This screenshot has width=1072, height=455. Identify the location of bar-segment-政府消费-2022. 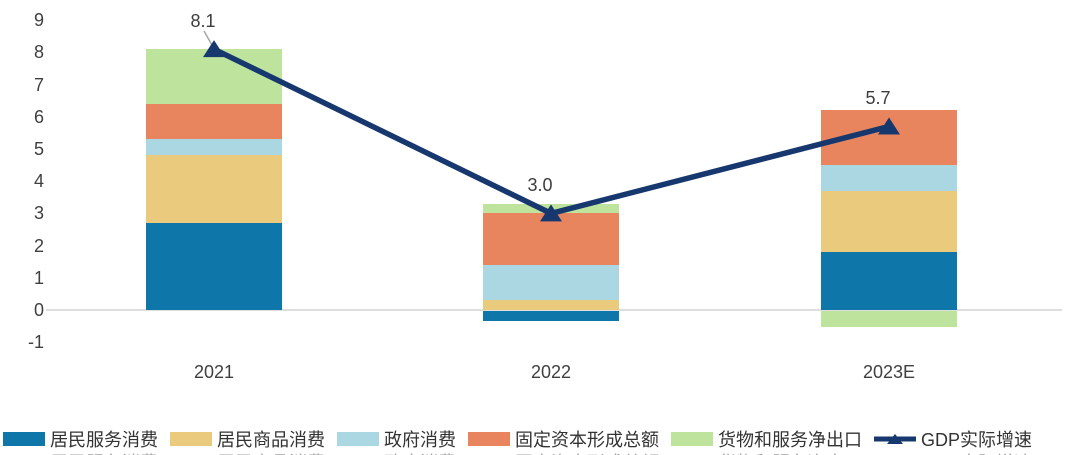
(551, 282).